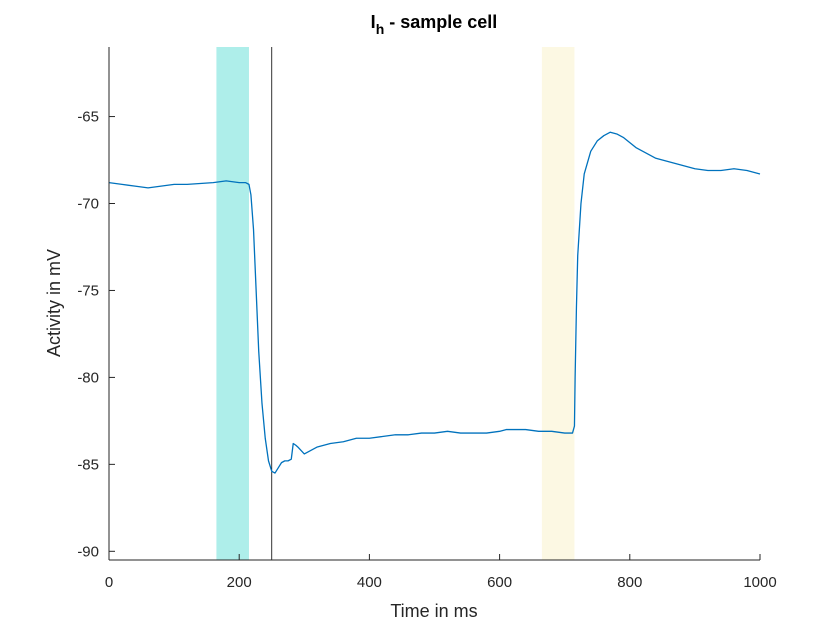  I want to click on x-axis-label: Time in ms, so click(433, 611).